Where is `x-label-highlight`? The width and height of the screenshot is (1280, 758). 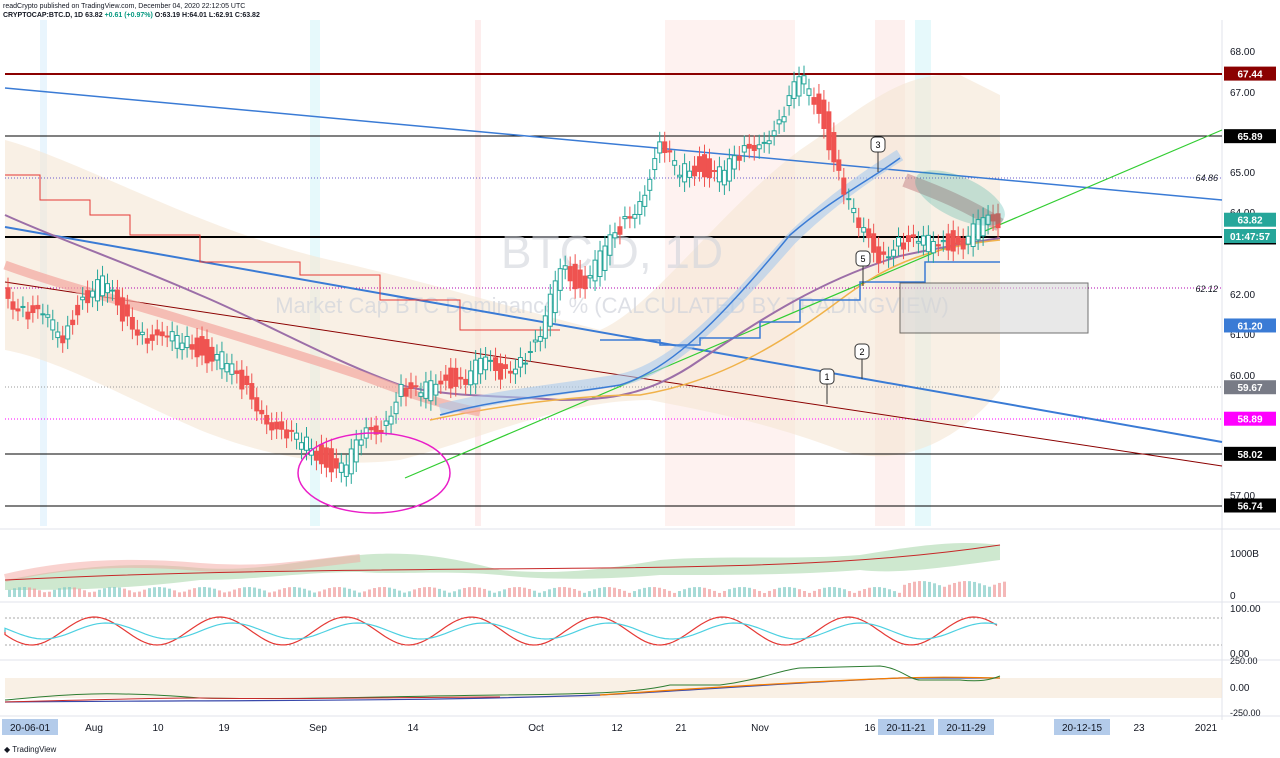 x-label-highlight is located at coordinates (30, 727).